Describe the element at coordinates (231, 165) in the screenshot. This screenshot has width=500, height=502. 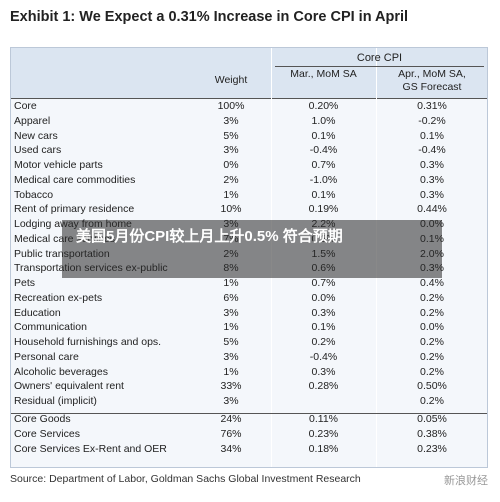
I see `cell: 0%` at that location.